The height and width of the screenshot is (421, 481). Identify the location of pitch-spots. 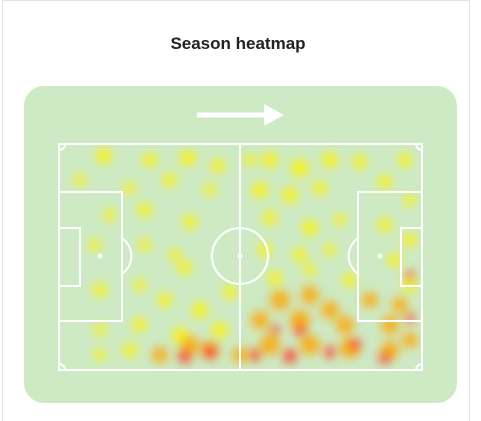
(240, 256).